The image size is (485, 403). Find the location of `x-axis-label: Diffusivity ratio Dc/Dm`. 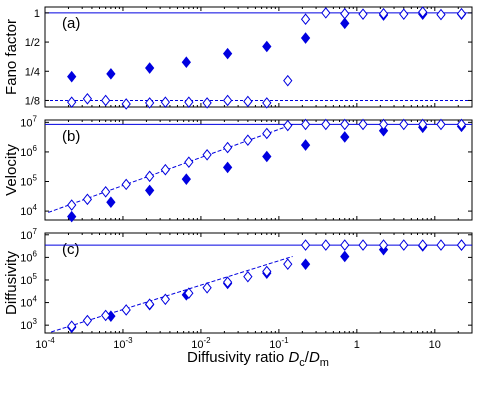

x-axis-label: Diffusivity ratio Dc/Dm is located at coordinates (258, 359).